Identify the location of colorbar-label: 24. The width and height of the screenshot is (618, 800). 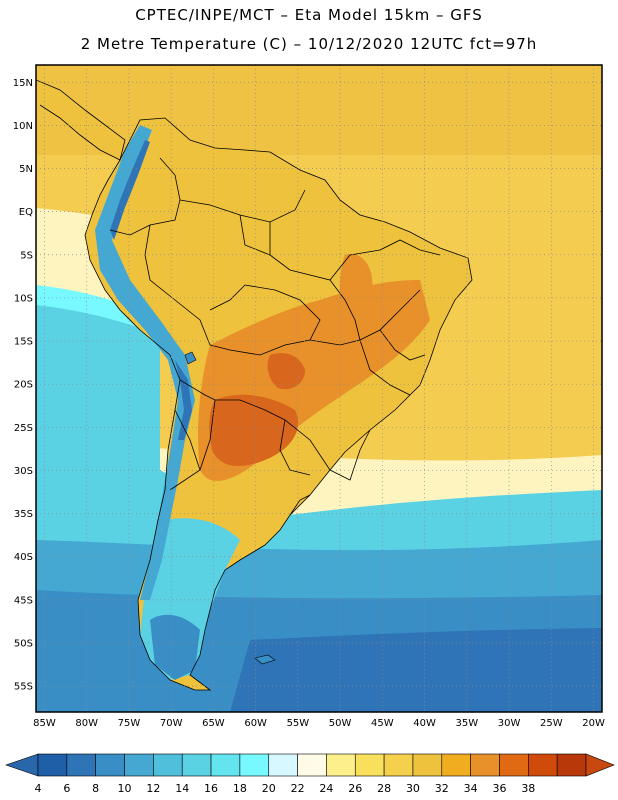
(326, 788).